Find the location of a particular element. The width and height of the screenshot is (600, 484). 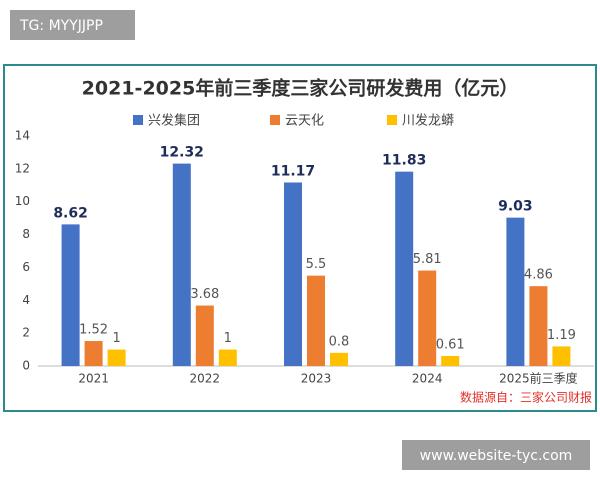

watermark: www.website-tyc.com is located at coordinates (496, 456).